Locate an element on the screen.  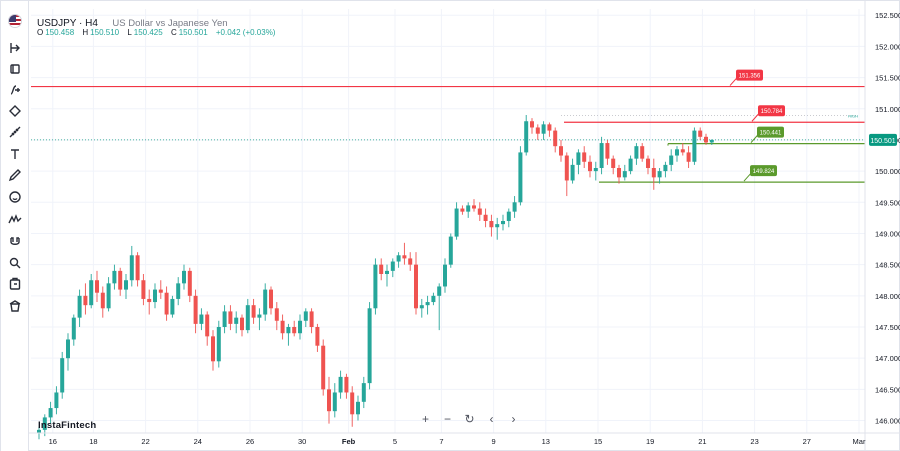
text-icon is located at coordinates (15, 154).